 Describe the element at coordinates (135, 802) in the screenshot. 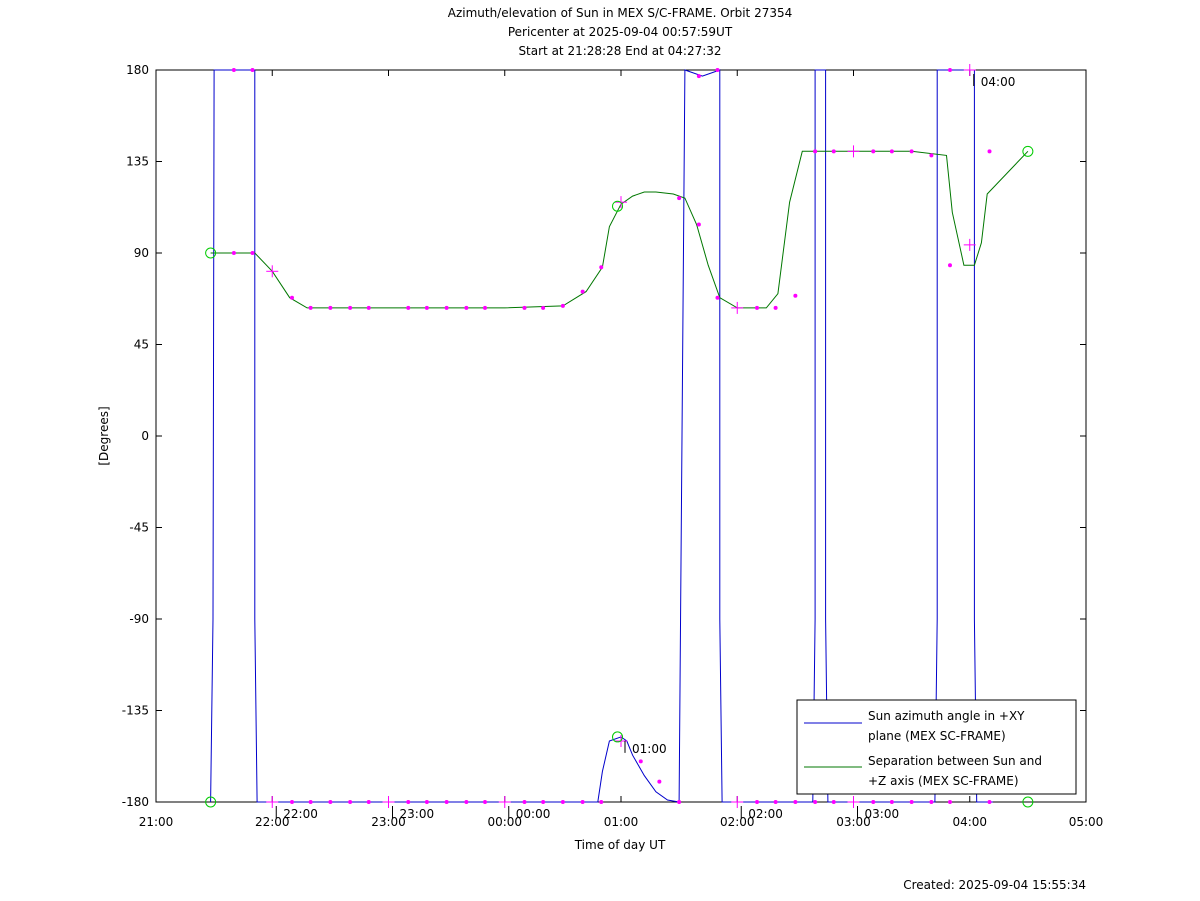

I see `y-tick-label: -180` at that location.